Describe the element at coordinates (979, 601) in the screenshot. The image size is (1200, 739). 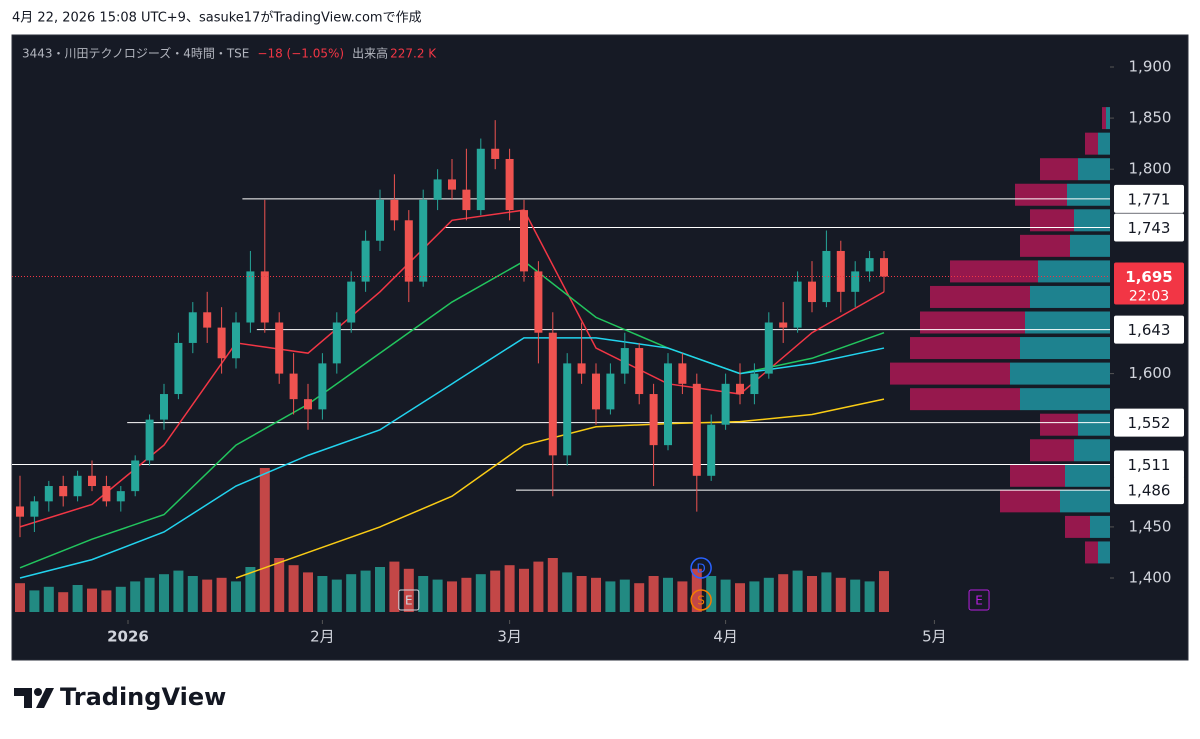
I see `event-label: E` at that location.